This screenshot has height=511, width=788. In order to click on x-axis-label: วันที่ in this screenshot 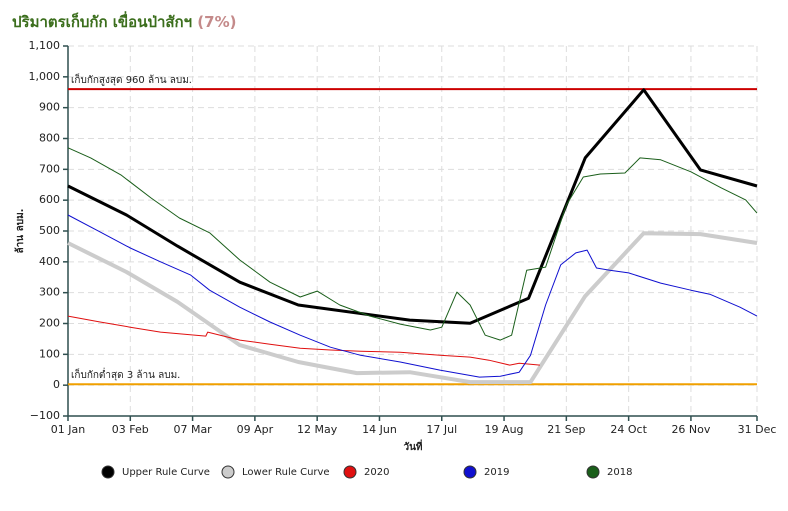, I will do `click(412, 446)`.